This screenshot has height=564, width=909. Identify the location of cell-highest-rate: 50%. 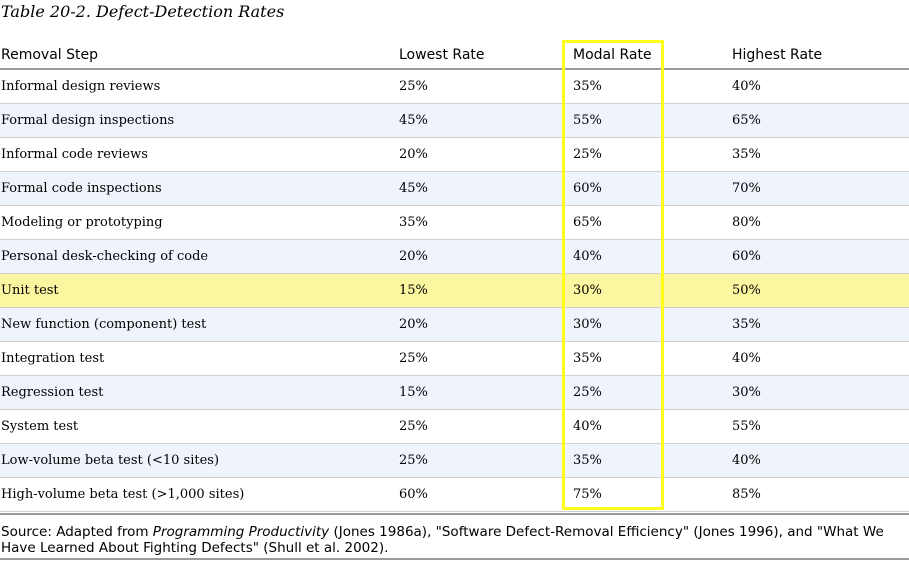
(746, 290).